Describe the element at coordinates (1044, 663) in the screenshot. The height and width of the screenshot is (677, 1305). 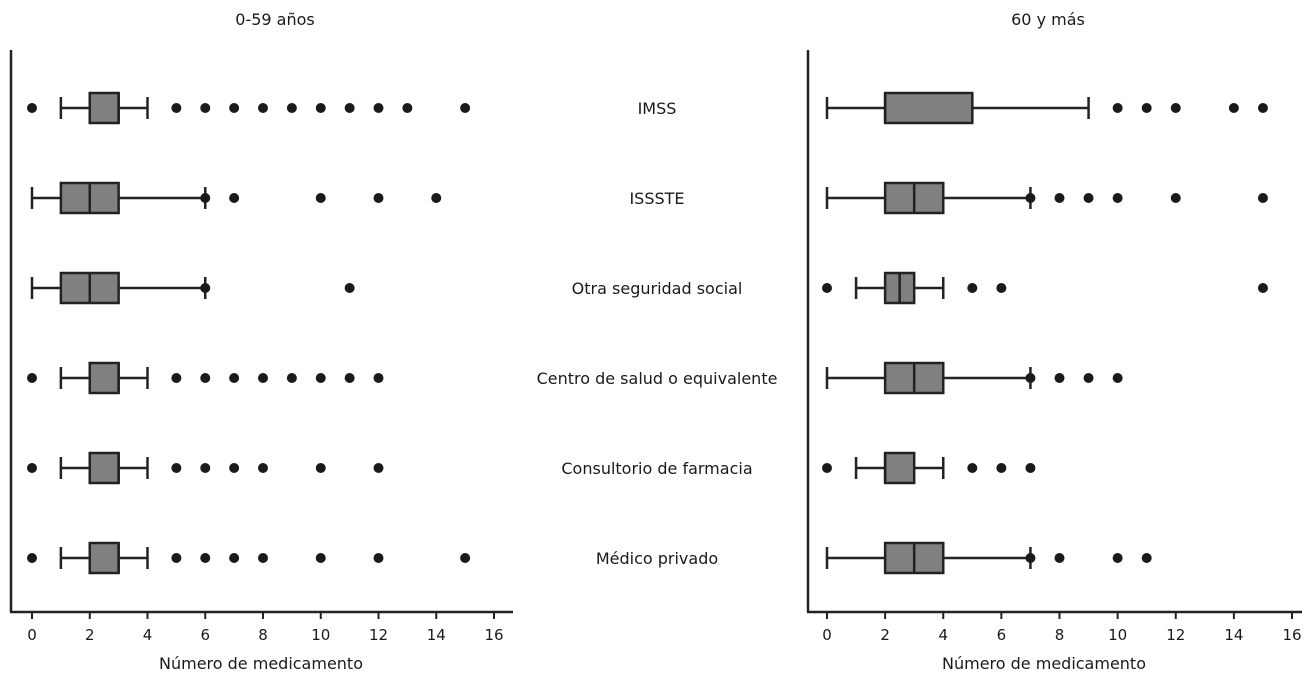
I see `right-x-axis-label: Número de medicamento` at that location.